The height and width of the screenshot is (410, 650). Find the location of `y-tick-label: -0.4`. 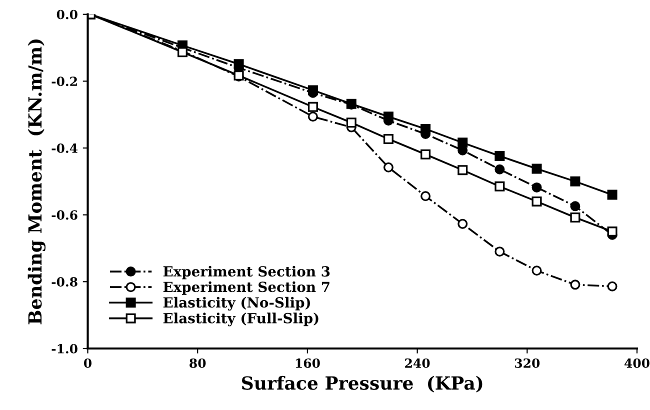

y-tick-label: -0.4 is located at coordinates (65, 148).